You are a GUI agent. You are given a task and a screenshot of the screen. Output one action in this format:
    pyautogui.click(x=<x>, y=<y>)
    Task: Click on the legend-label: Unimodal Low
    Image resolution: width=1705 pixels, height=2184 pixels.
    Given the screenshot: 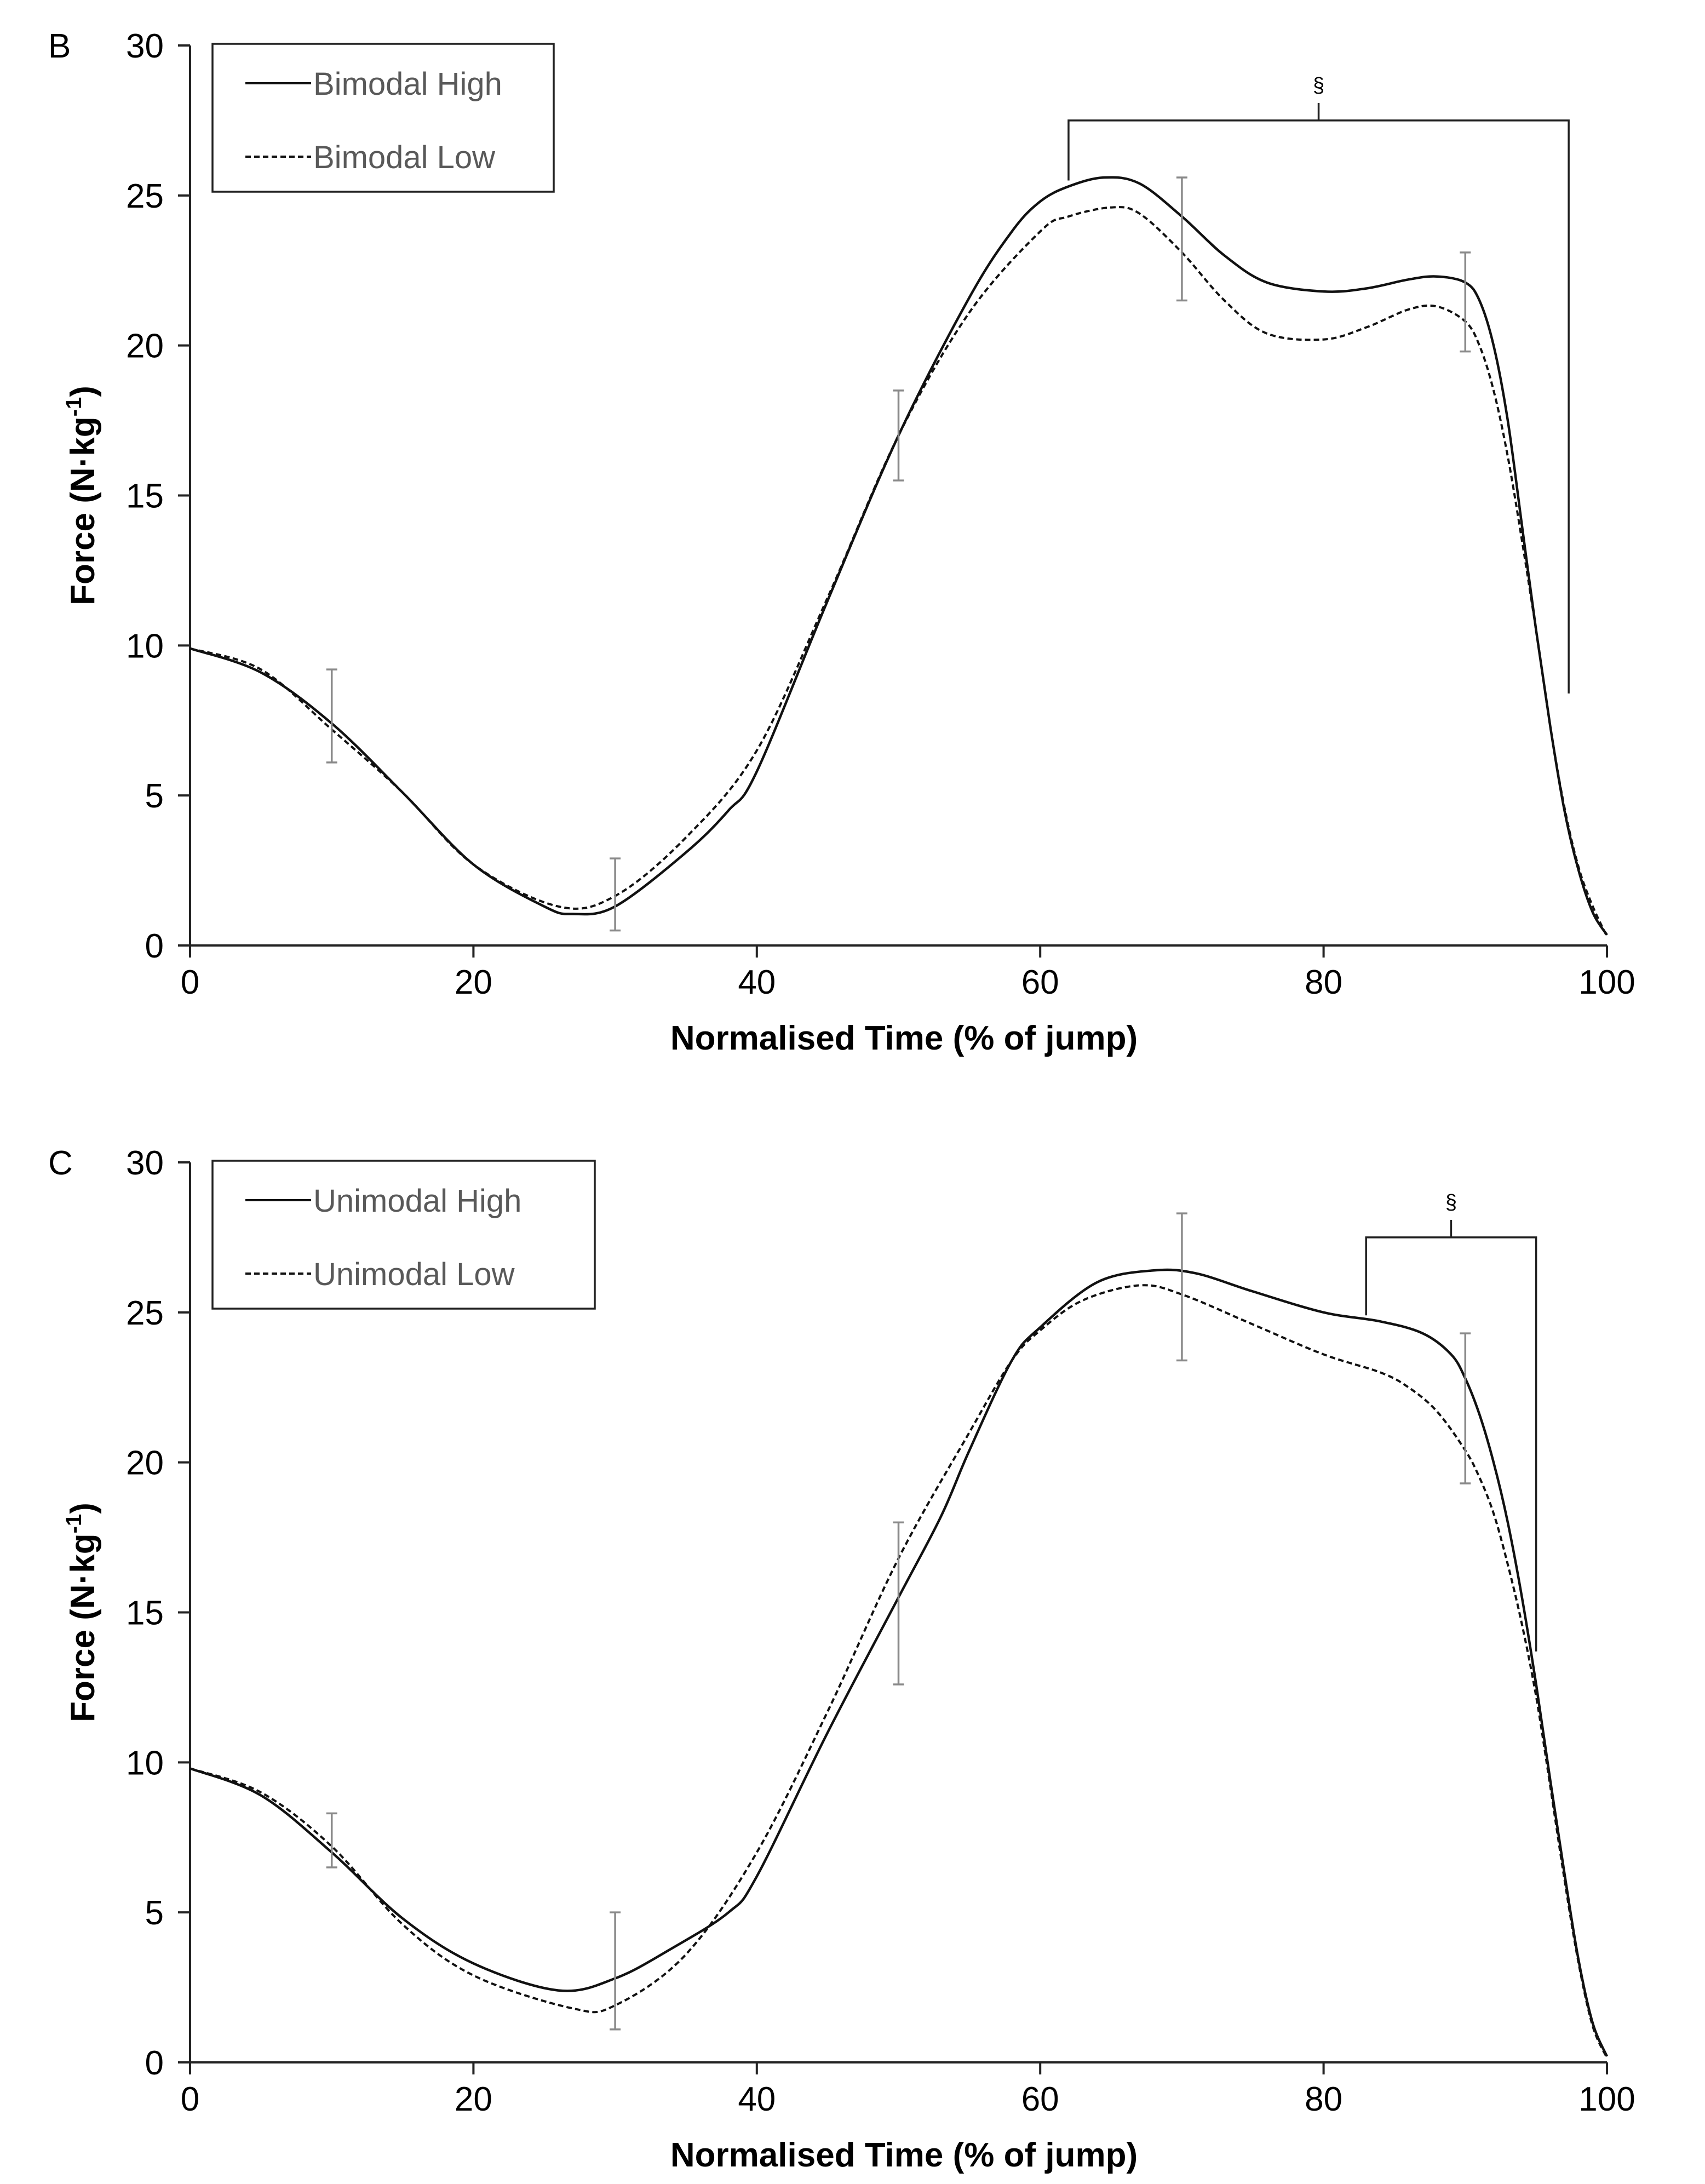 What is the action you would take?
    pyautogui.click(x=414, y=1274)
    